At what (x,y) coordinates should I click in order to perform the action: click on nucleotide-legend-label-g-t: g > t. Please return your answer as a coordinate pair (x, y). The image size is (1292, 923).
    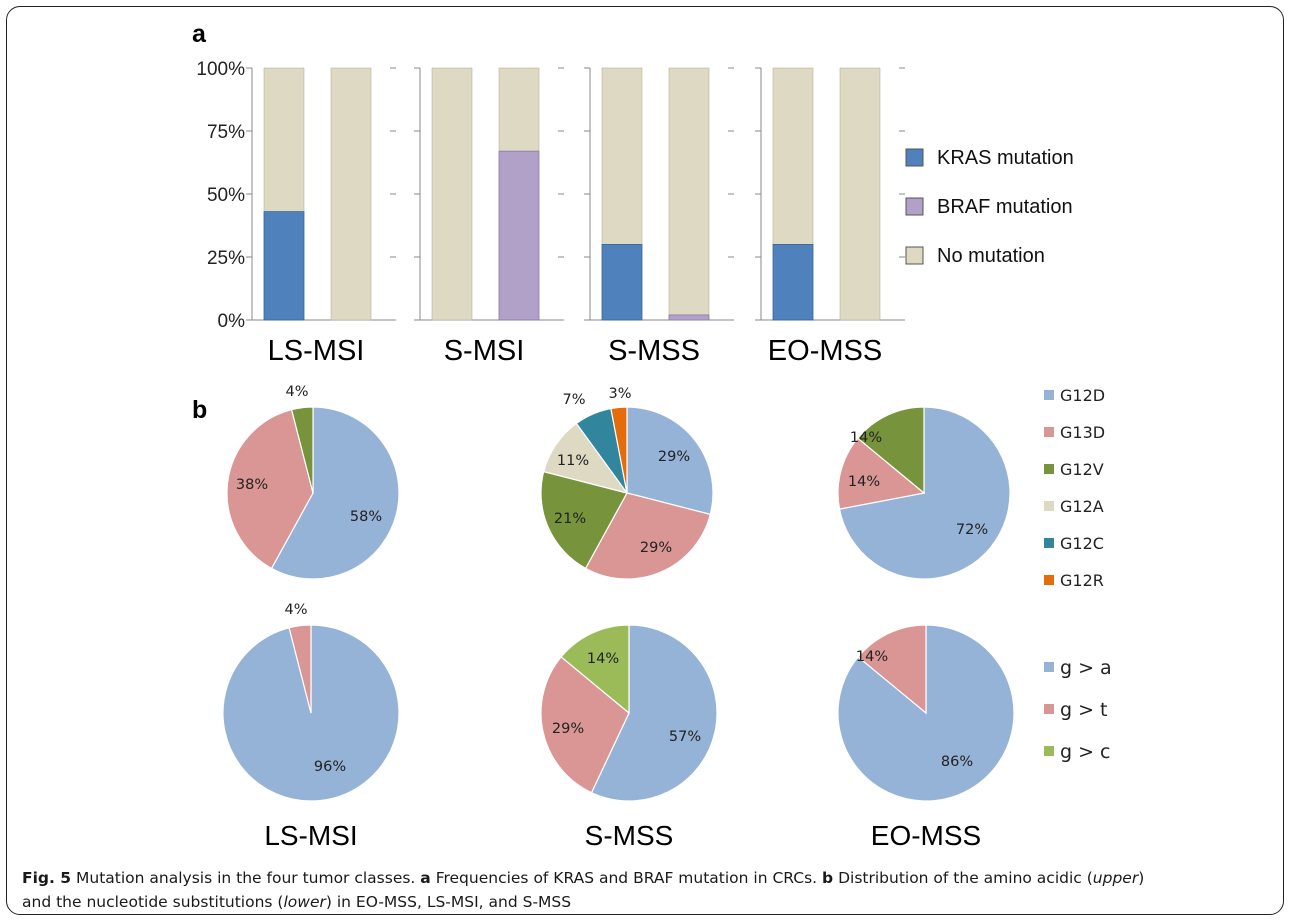
    Looking at the image, I should click on (1084, 710).